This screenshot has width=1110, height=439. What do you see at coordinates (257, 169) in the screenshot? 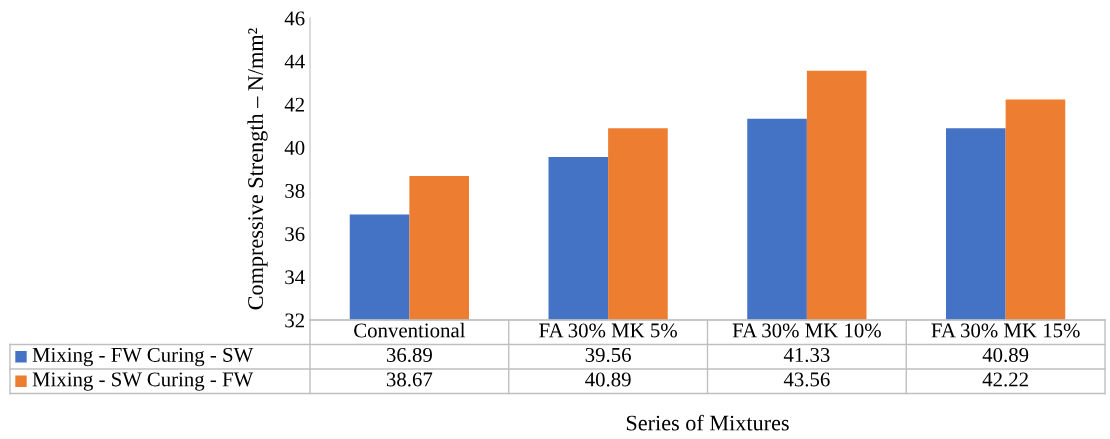
I see `y-axis-title: Compressive Strength – N/mm²` at bounding box center [257, 169].